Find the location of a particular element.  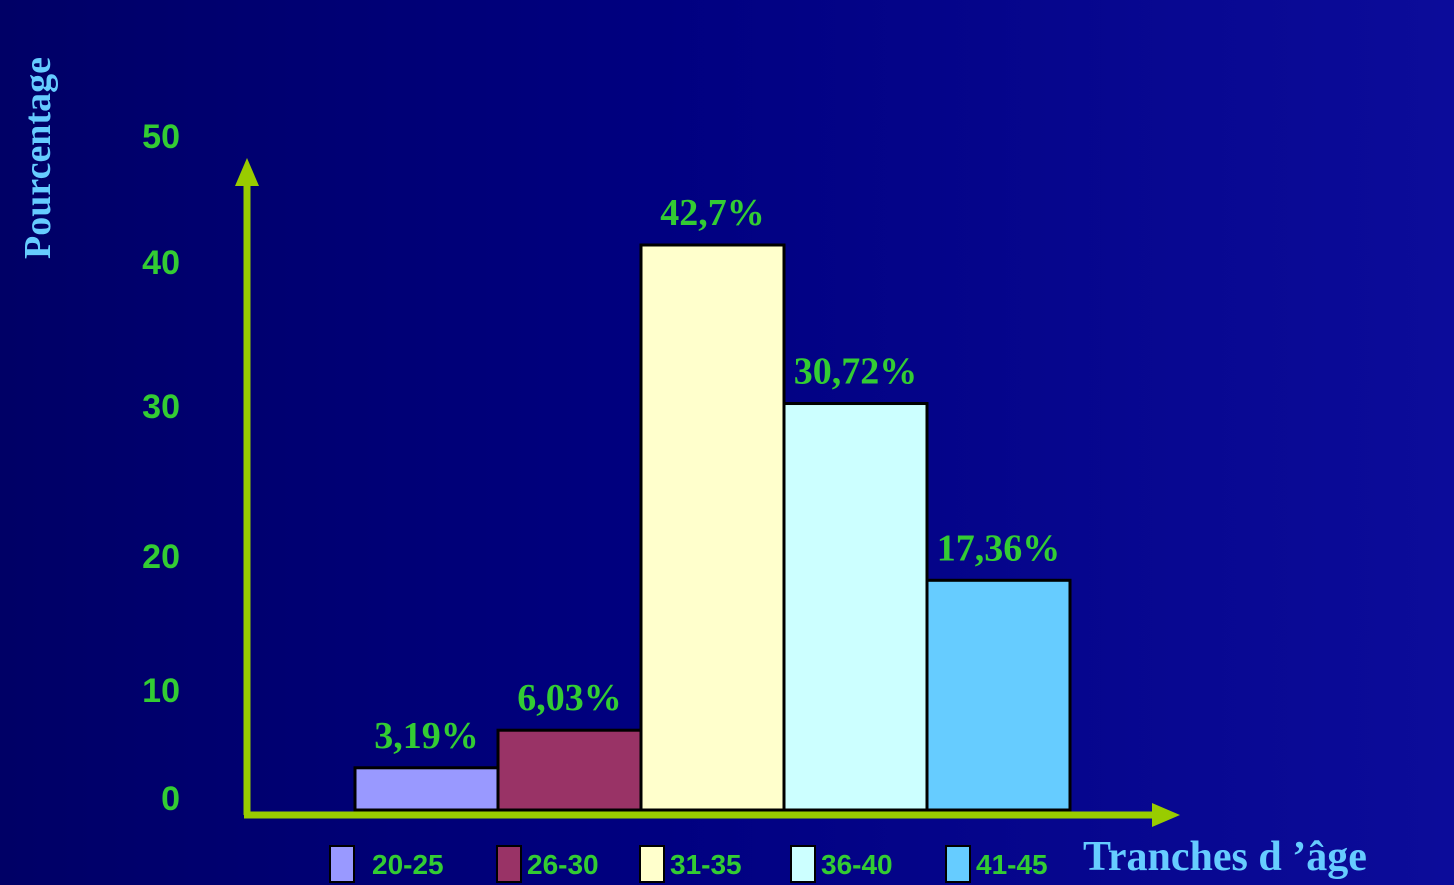

y-axis-title: Pourcentage is located at coordinates (38, 158).